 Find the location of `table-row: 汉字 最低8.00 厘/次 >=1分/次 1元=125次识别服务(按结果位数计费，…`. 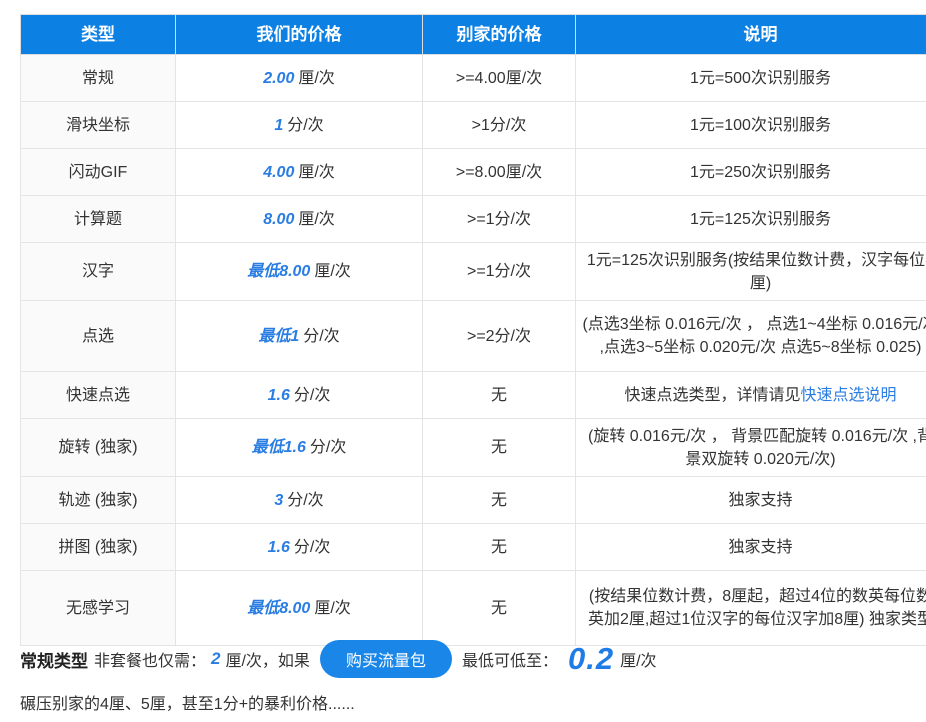

table-row: 汉字 最低8.00 厘/次 >=1分/次 1元=125次识别服务(按结果位数计费，… is located at coordinates (473, 271).